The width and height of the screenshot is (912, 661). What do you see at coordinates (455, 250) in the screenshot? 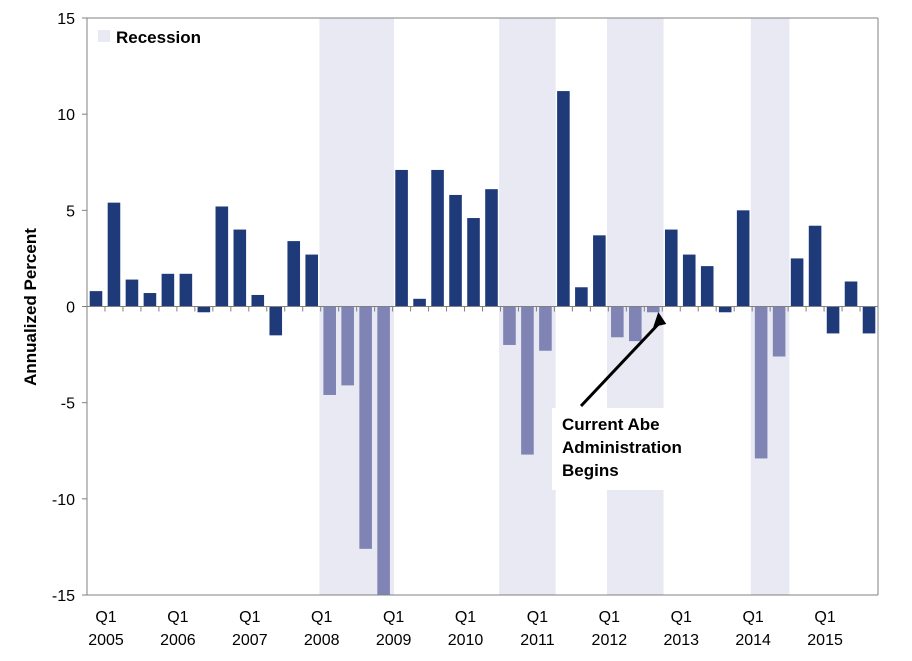
I see `bar-2010Q1` at bounding box center [455, 250].